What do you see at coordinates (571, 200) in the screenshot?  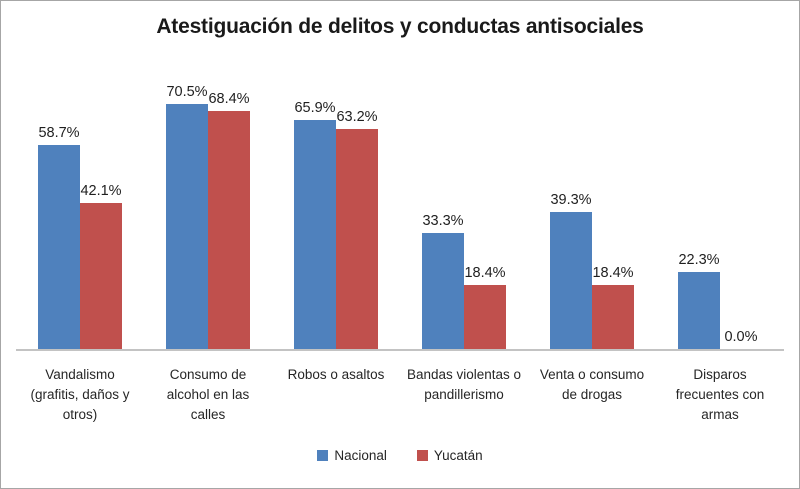 I see `data-label-nacional: 39.3%` at bounding box center [571, 200].